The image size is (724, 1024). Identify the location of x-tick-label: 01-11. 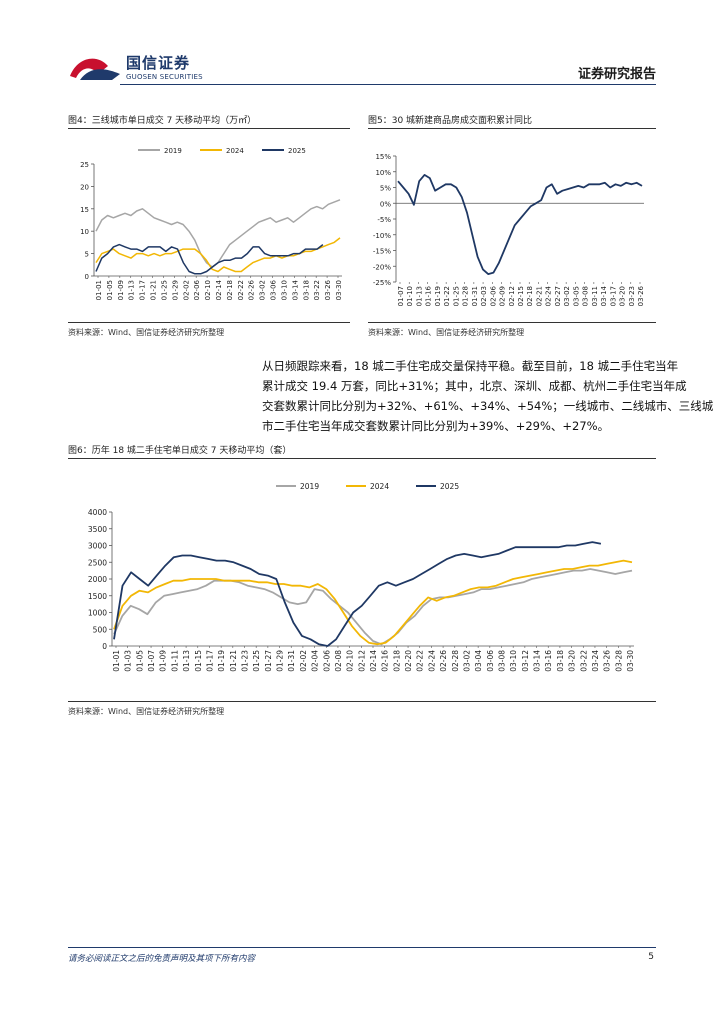
(174, 661).